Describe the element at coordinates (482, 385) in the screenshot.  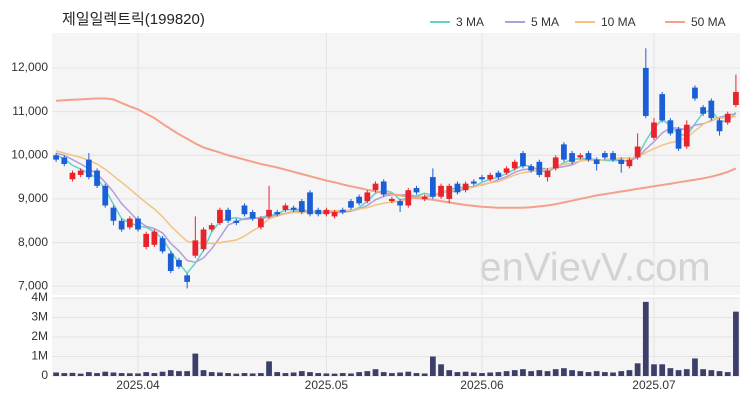
I see `x-tick-label: 2025.06` at that location.